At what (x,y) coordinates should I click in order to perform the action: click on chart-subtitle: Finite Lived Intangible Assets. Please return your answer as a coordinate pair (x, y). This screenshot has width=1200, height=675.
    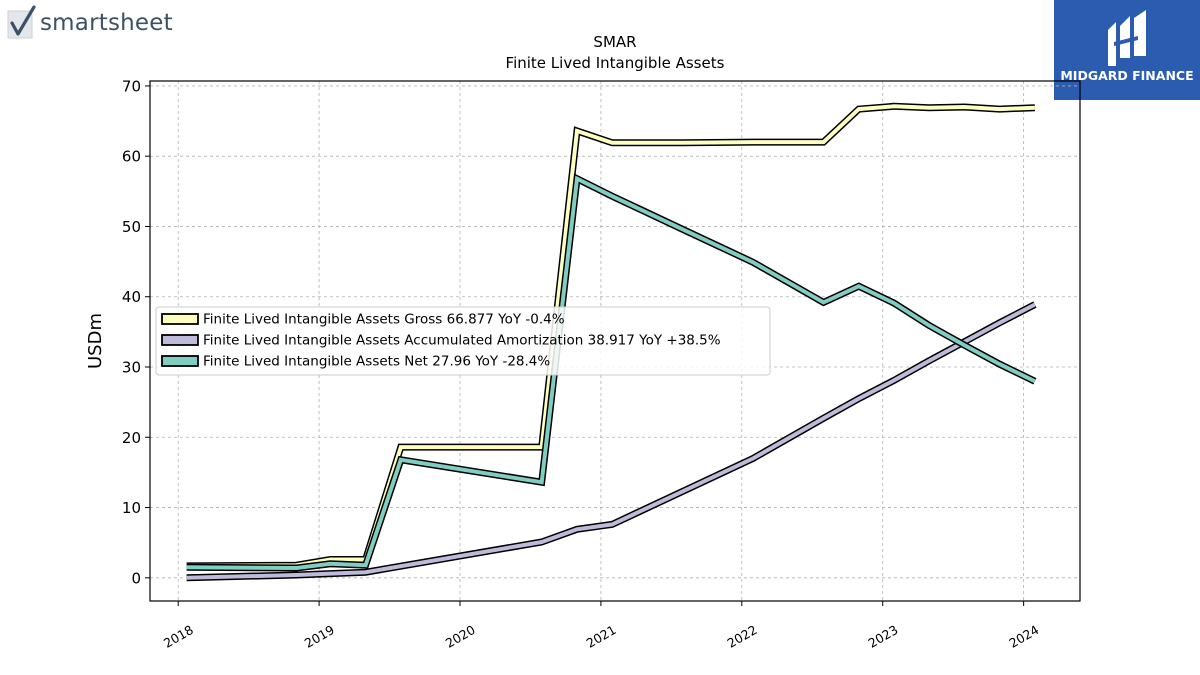
    Looking at the image, I should click on (615, 63).